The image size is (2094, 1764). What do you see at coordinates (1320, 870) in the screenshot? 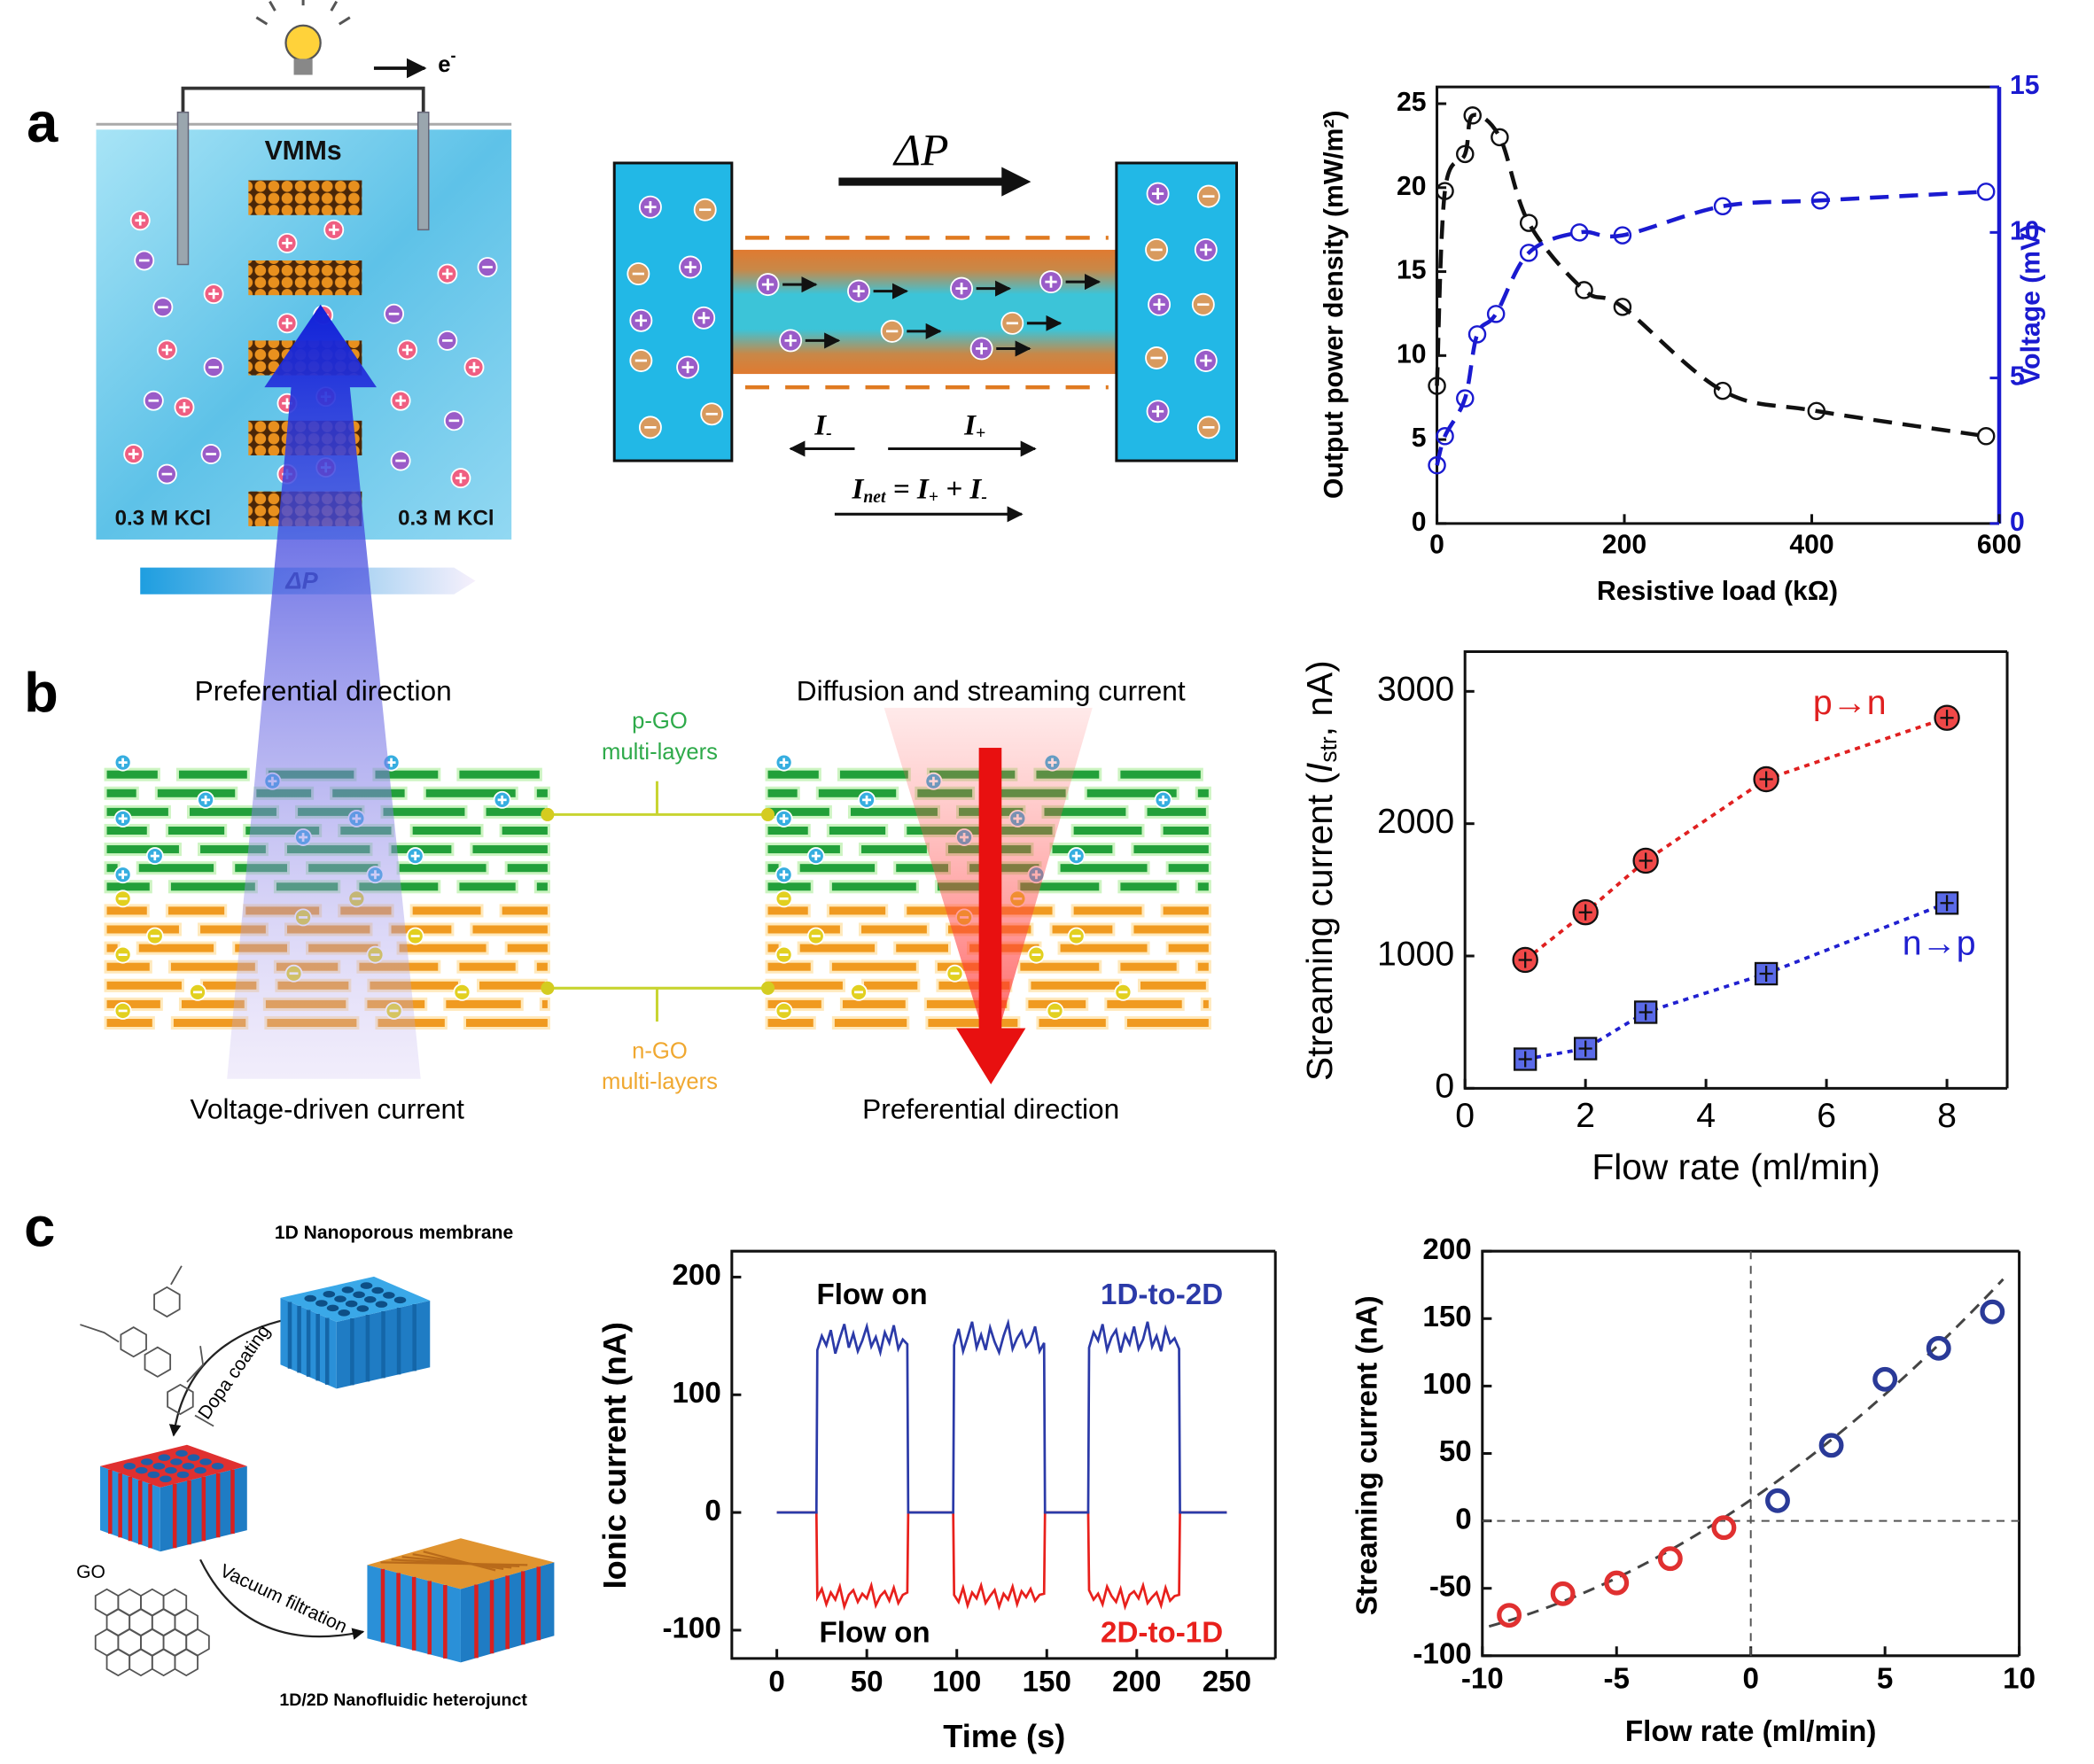
I see `y-axis-label: Streaming current (Istr, nA)` at bounding box center [1320, 870].